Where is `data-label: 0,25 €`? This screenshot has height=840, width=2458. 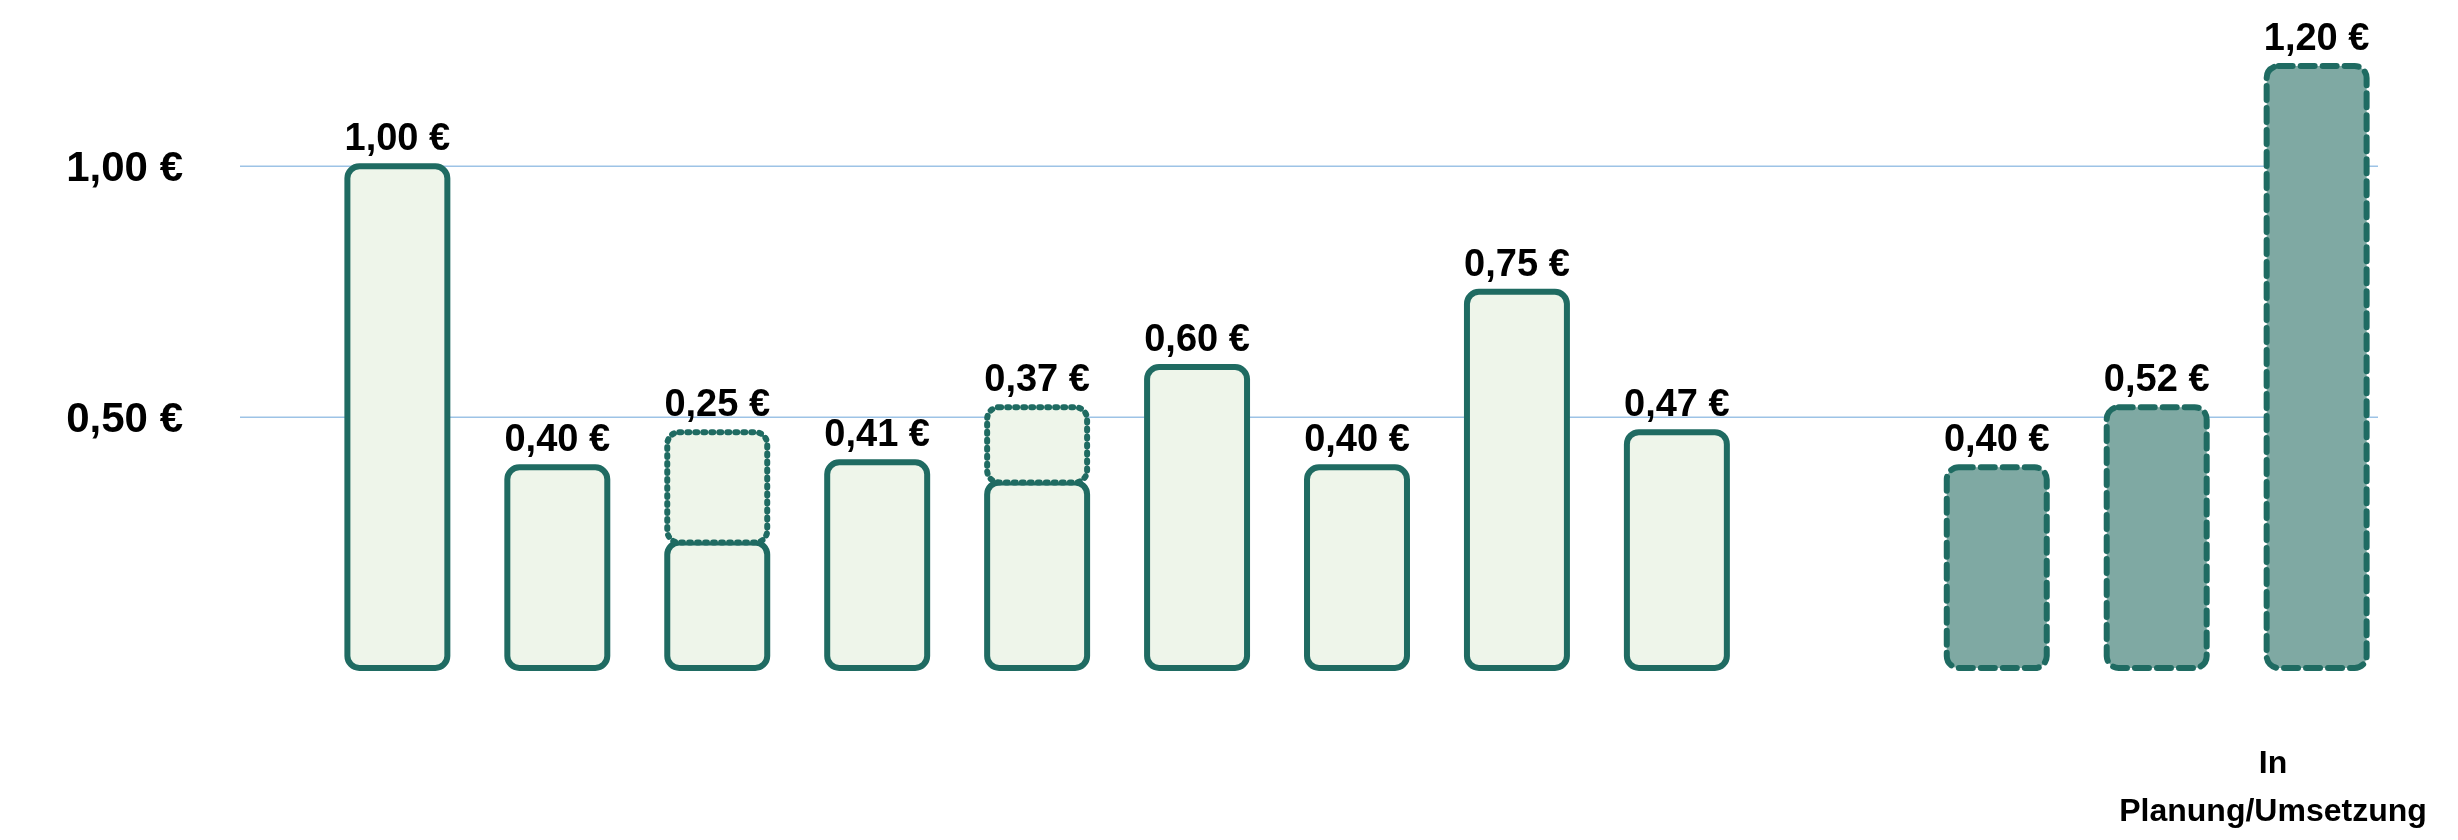
data-label: 0,25 € is located at coordinates (717, 403).